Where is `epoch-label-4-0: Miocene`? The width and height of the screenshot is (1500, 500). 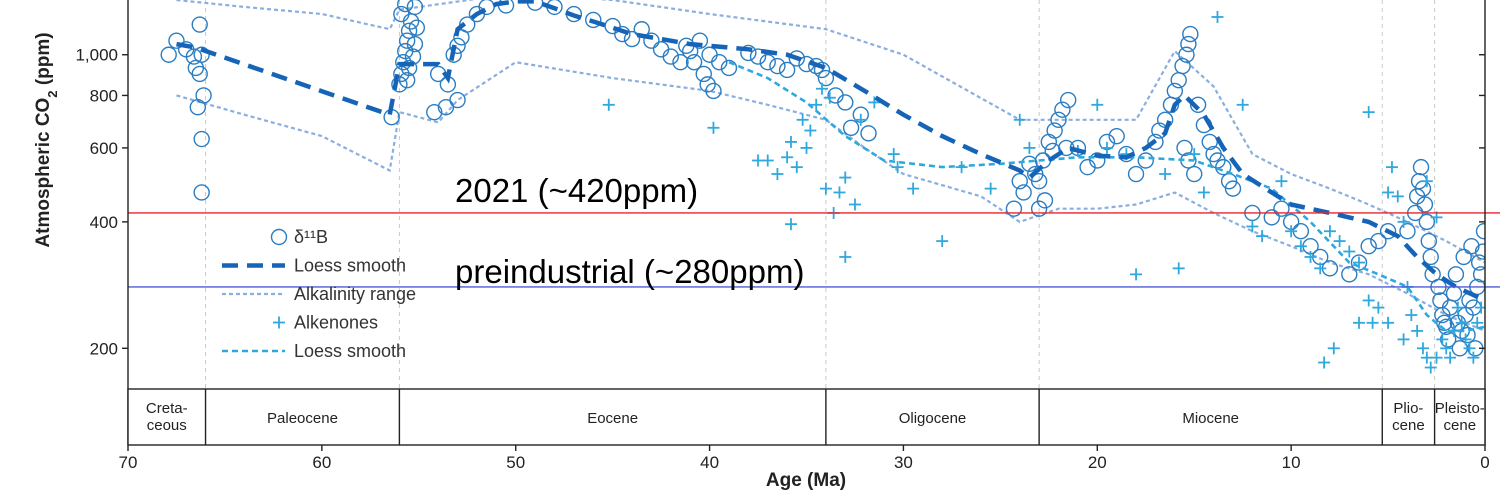
epoch-label-4-0: Miocene is located at coordinates (1210, 418).